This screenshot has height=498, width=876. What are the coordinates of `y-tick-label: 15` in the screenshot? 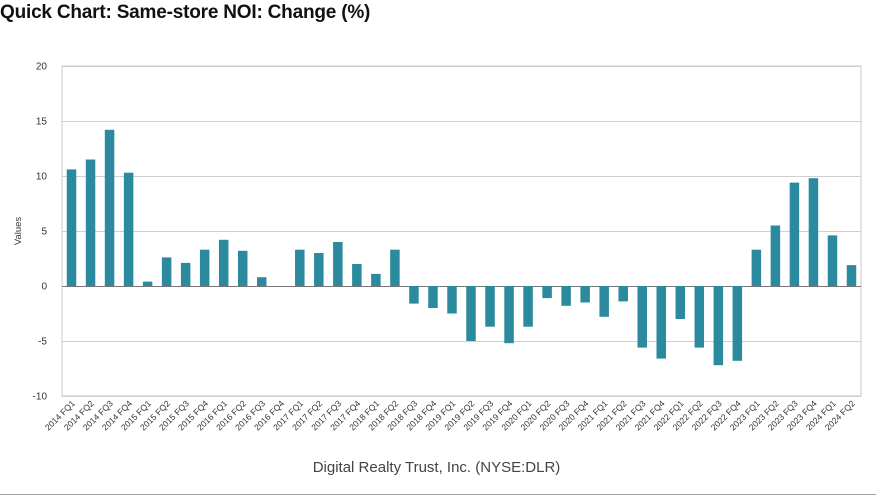 It's located at (42, 122).